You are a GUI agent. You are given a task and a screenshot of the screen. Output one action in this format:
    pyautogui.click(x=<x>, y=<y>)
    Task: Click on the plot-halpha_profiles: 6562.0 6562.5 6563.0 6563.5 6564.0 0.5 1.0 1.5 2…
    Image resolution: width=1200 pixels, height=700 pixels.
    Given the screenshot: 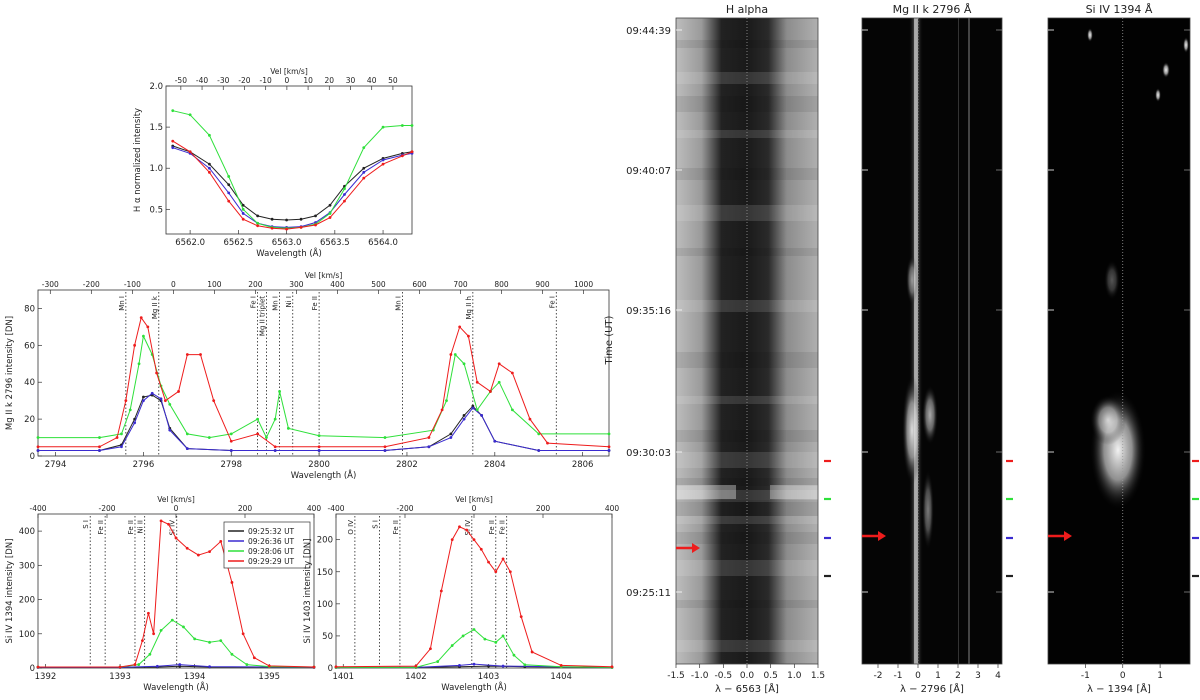 What is the action you would take?
    pyautogui.click(x=273, y=163)
    